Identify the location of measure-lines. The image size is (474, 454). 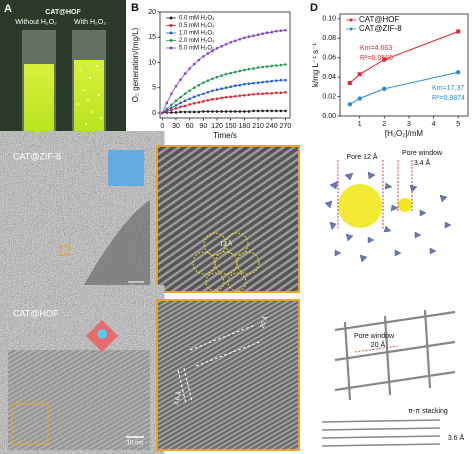
(220, 364).